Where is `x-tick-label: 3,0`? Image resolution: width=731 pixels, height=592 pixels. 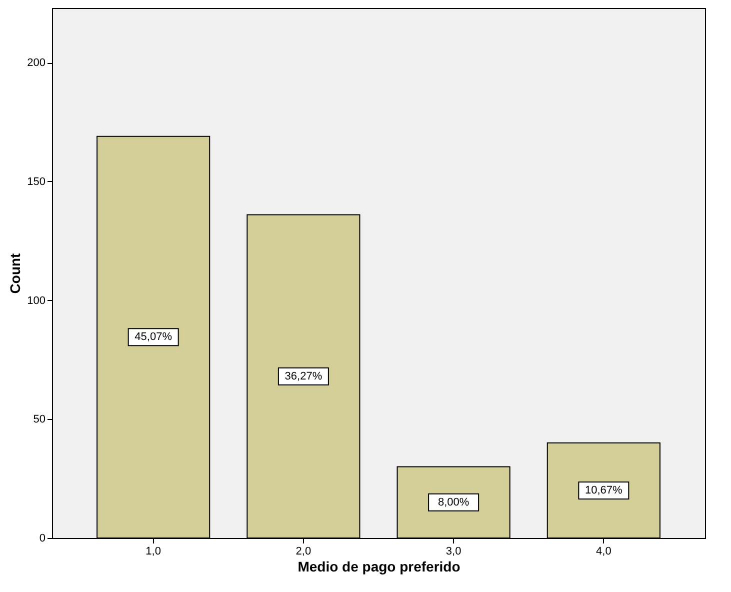 x-tick-label: 3,0 is located at coordinates (454, 552).